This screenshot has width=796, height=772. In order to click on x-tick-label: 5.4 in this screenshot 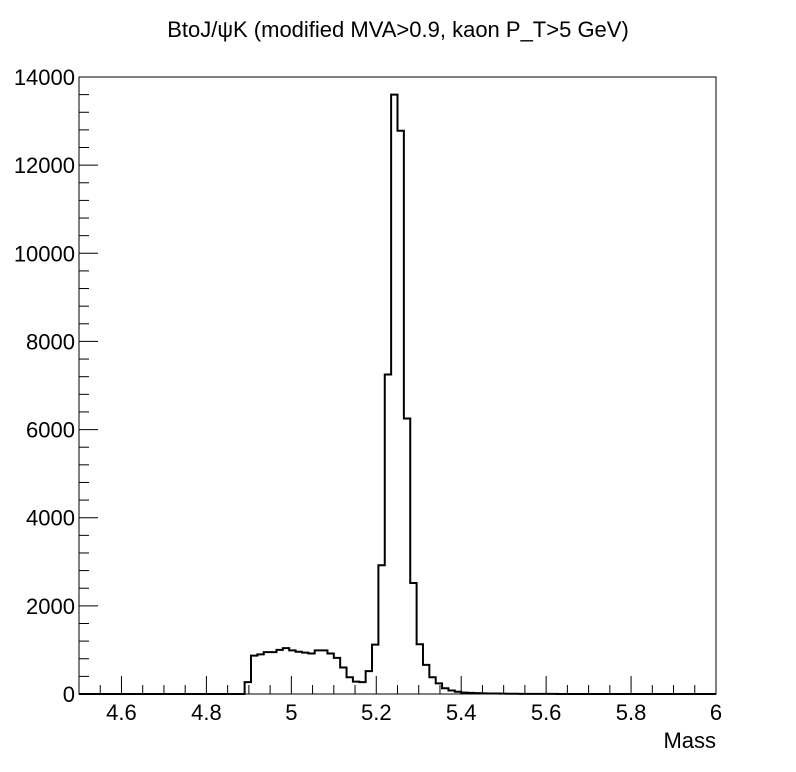, I will do `click(461, 712)`.